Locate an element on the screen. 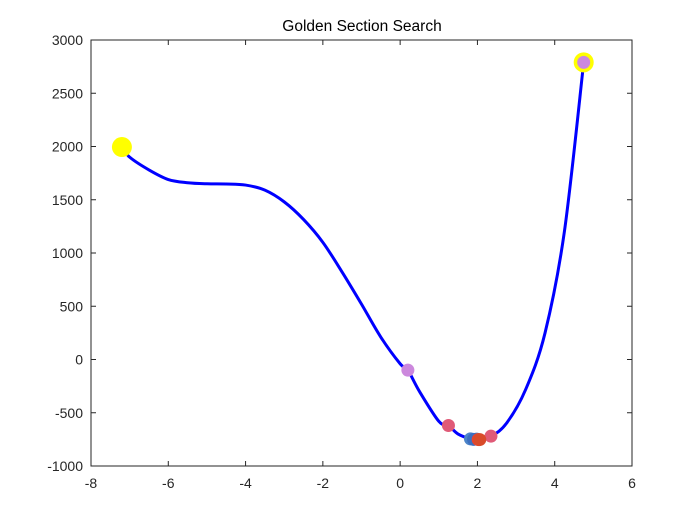 This screenshot has height=525, width=700. bracket-endpoint-marker is located at coordinates (121, 147).